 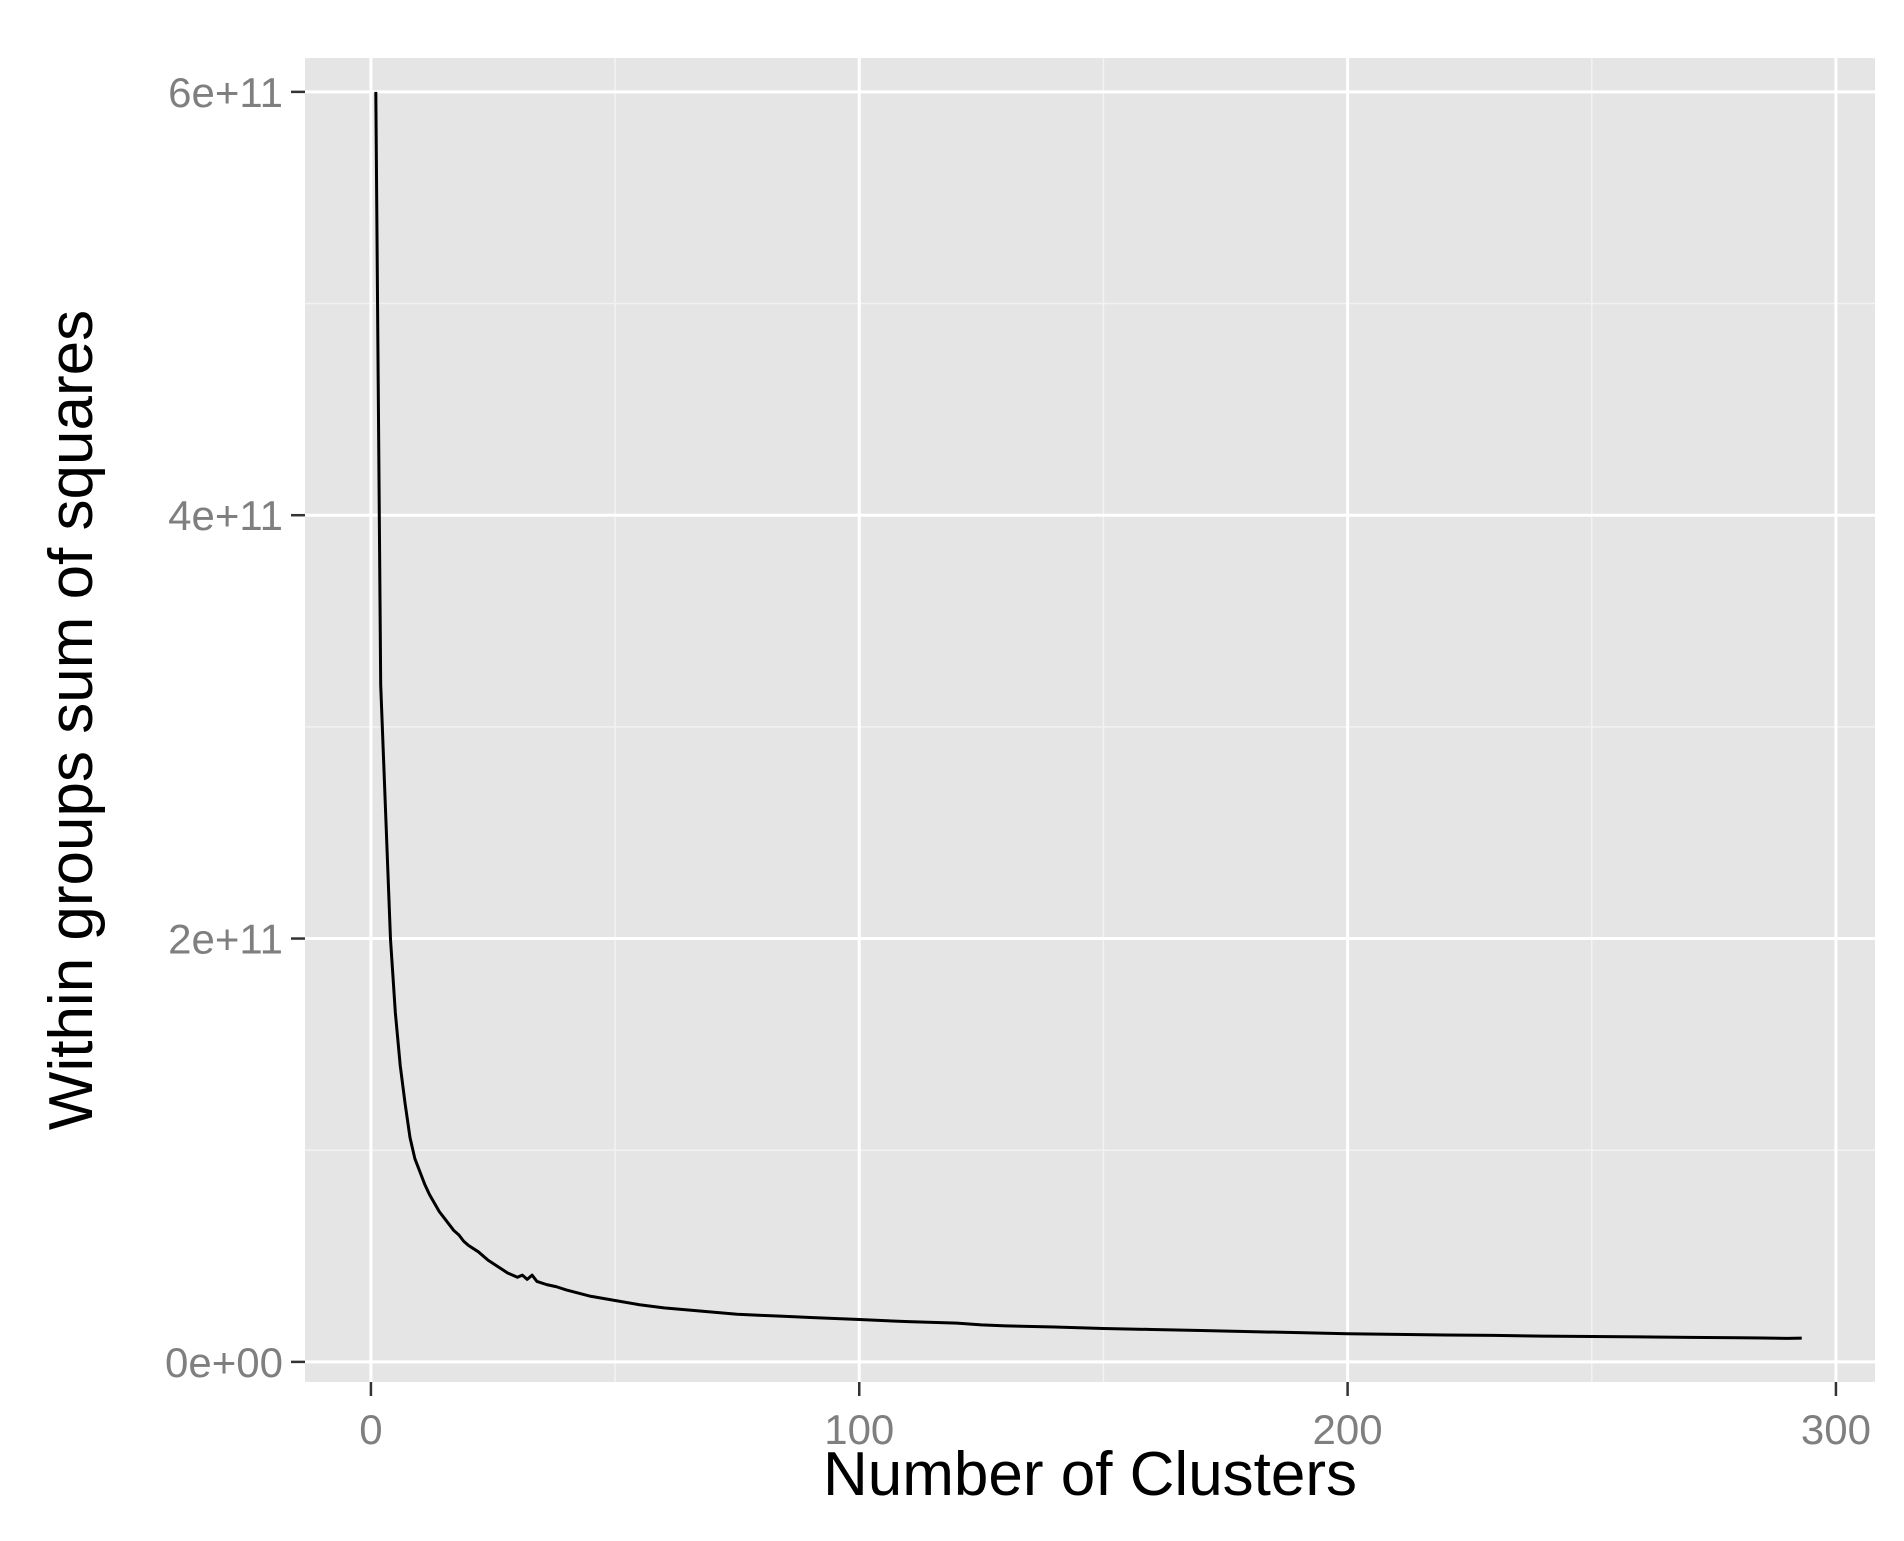 What do you see at coordinates (859, 1429) in the screenshot?
I see `x-tick-label: 100` at bounding box center [859, 1429].